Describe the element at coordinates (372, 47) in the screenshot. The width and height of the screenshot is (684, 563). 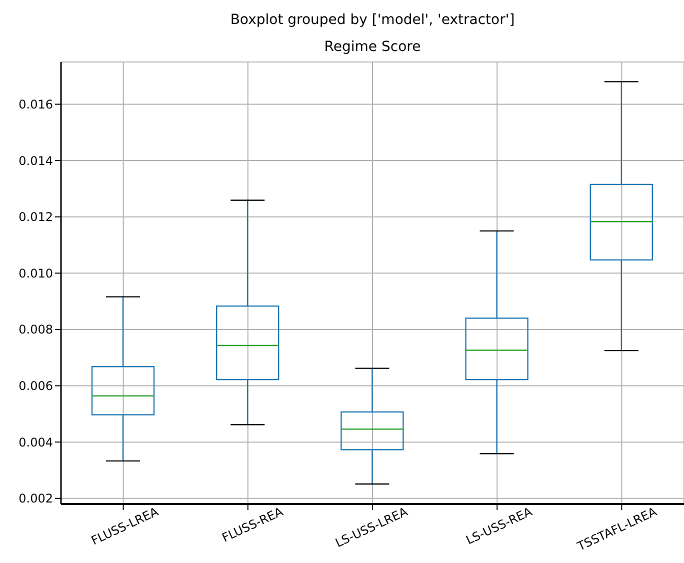
I see `chart-subtitle: Regime Score` at that location.